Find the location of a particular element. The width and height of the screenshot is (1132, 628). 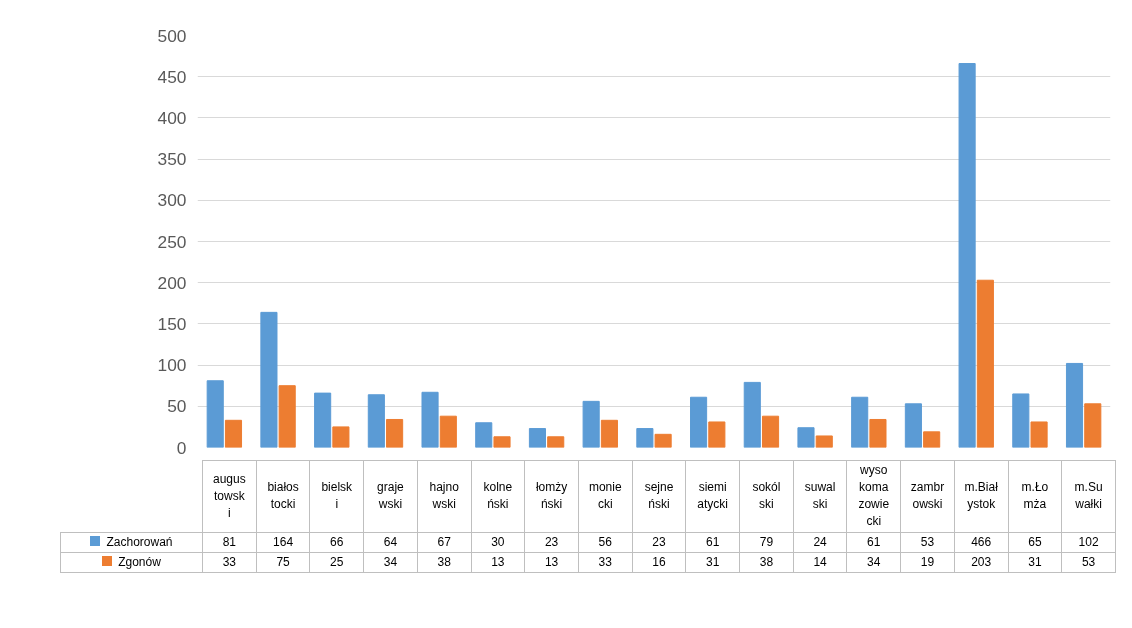

y-tick-label: 100 is located at coordinates (172, 365).